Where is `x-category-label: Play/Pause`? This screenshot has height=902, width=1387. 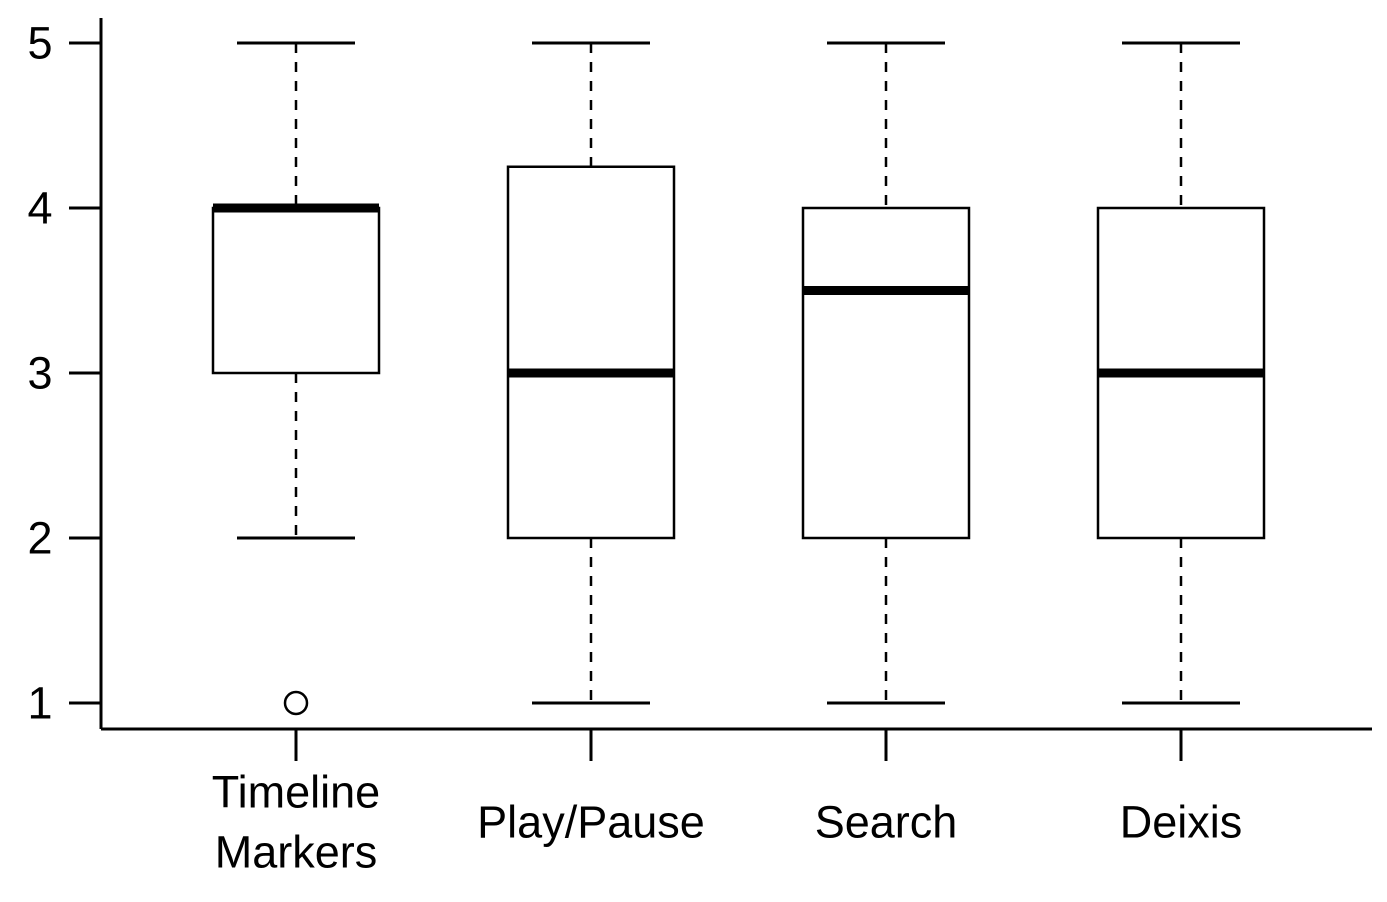 x-category-label: Play/Pause is located at coordinates (591, 822).